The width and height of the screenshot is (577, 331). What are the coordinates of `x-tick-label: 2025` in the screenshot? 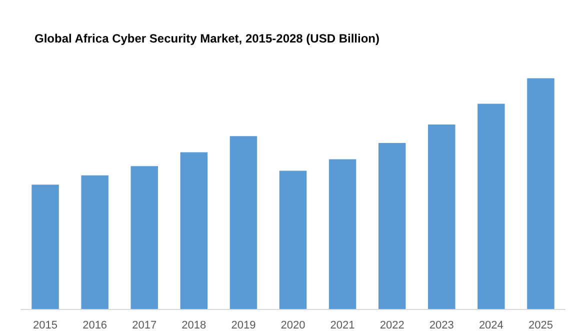 It's located at (540, 325).